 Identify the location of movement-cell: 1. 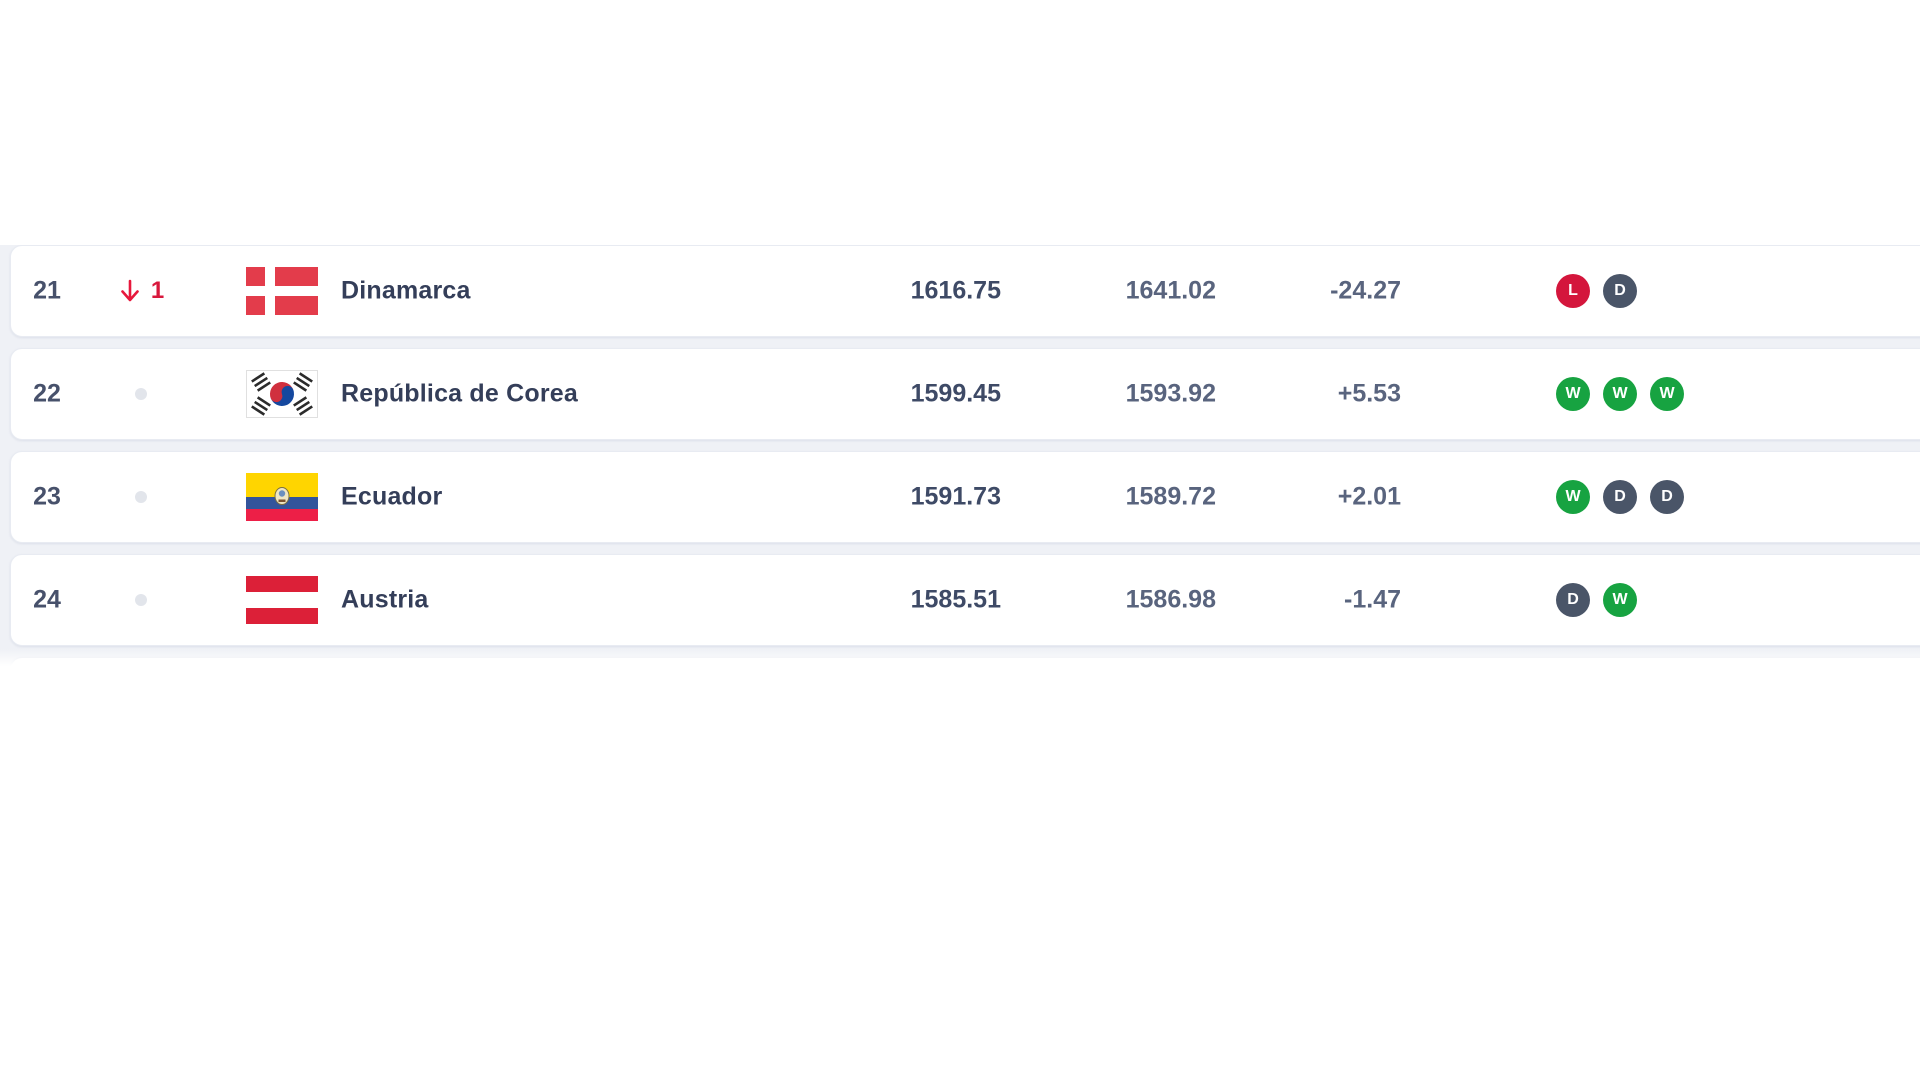
(141, 291).